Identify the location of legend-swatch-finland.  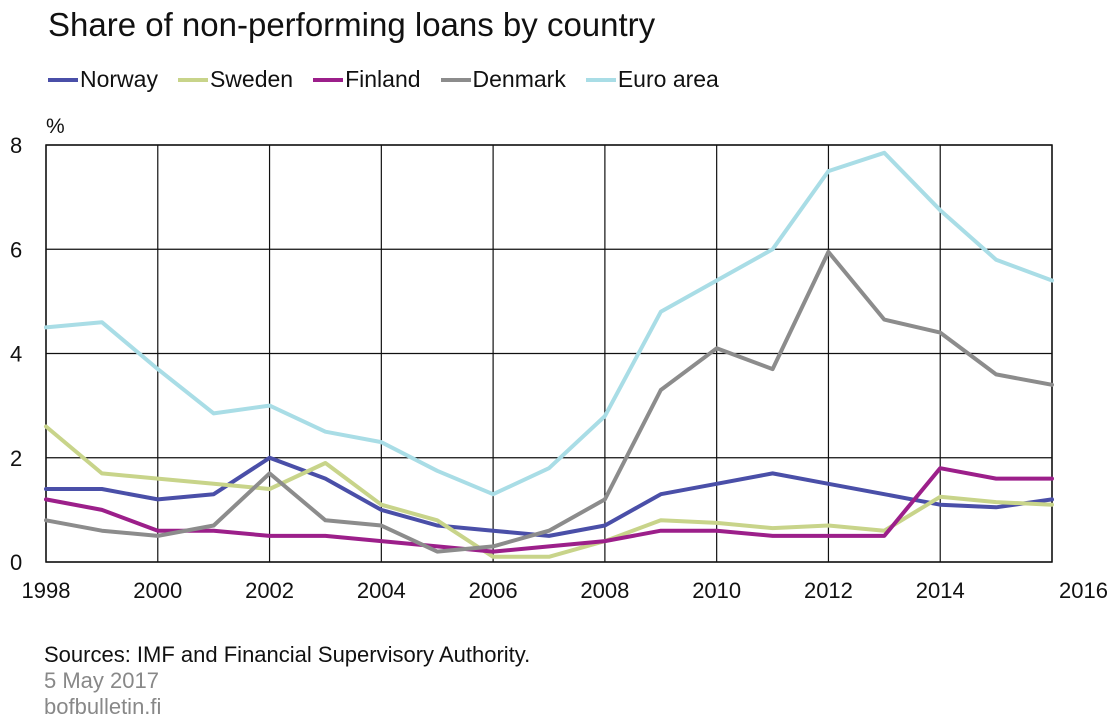
(328, 79).